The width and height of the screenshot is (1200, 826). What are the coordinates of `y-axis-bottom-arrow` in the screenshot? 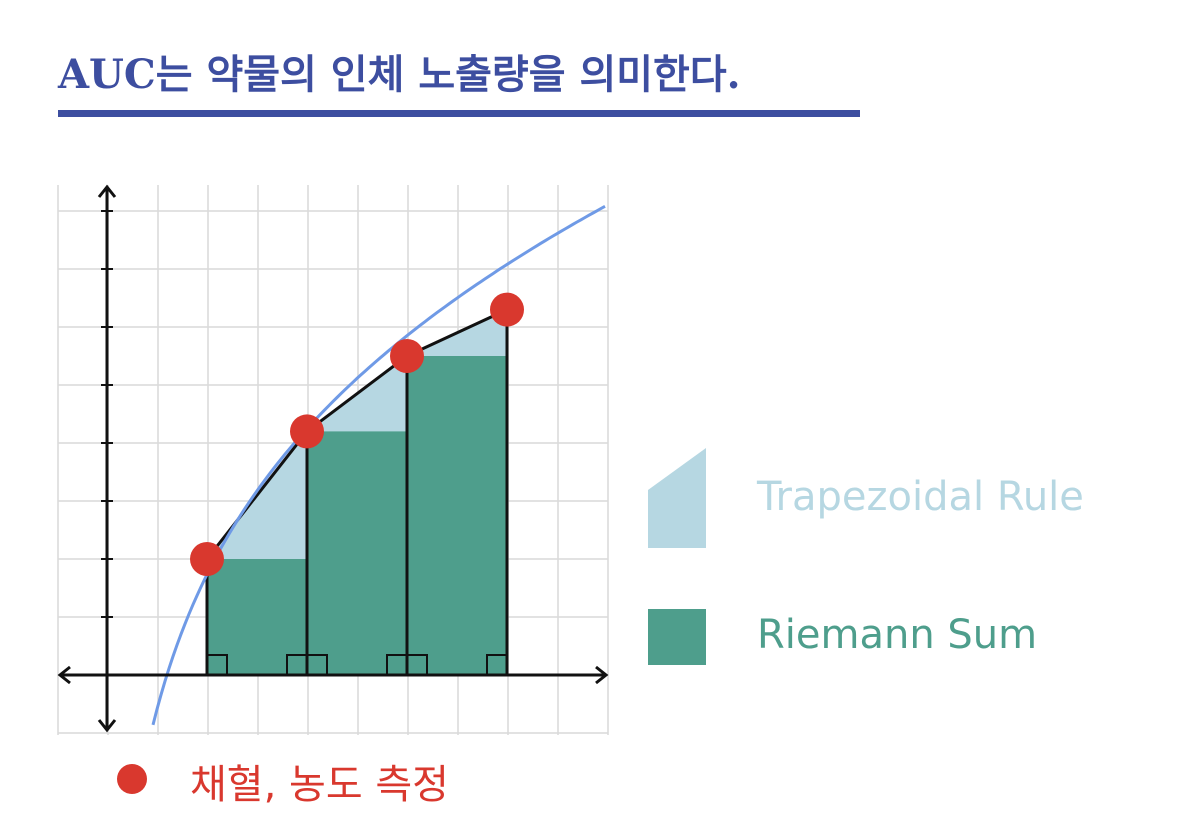 It's located at (107, 726).